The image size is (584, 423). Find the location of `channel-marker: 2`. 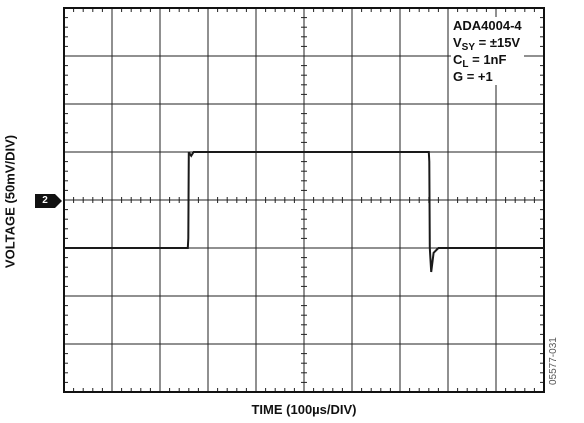

channel-marker: 2 is located at coordinates (48, 201).